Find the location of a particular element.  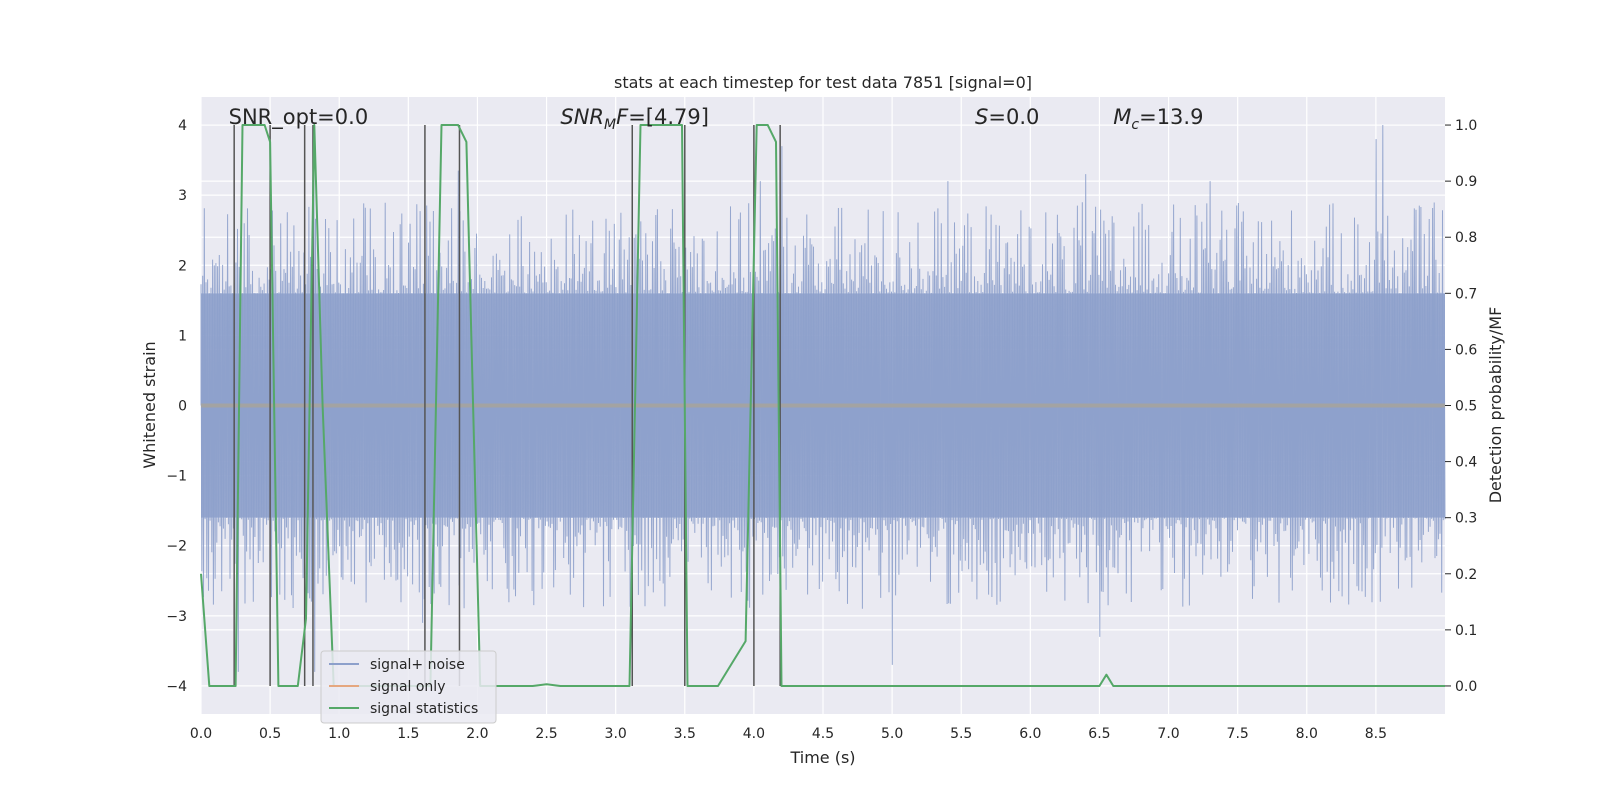

legend-label-2: signal statistics is located at coordinates (424, 709).